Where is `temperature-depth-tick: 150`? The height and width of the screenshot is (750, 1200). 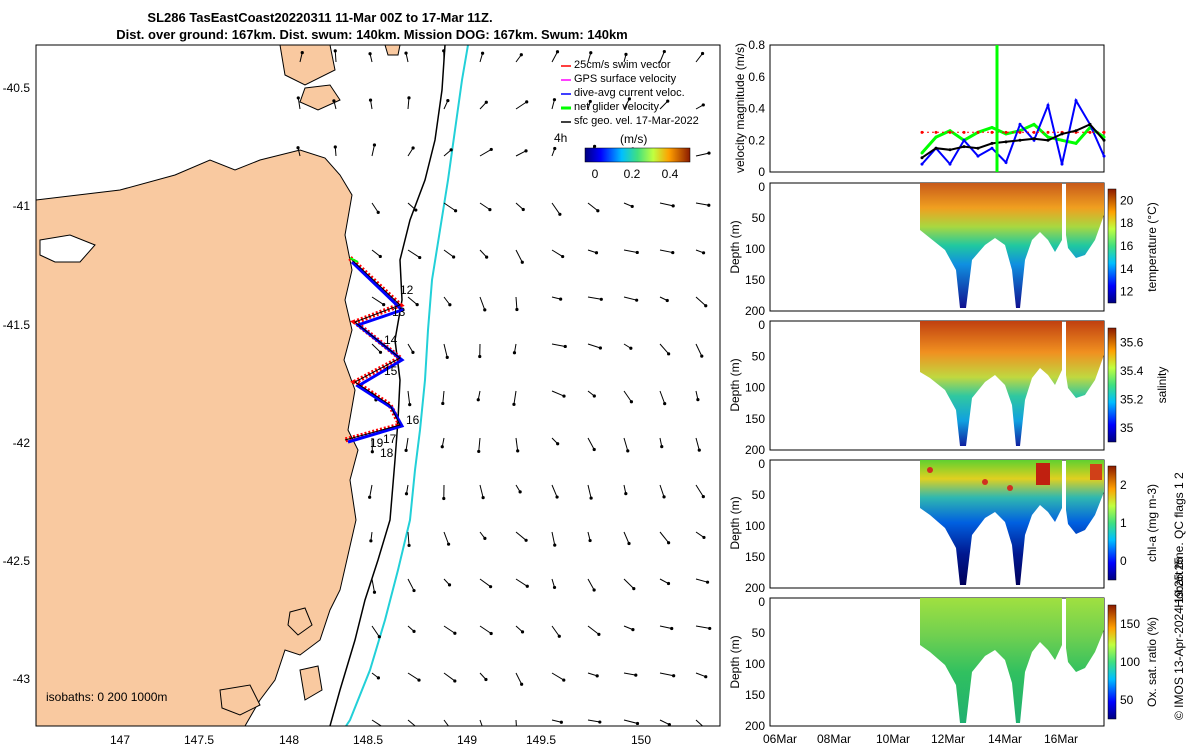 temperature-depth-tick: 150 is located at coordinates (755, 280).